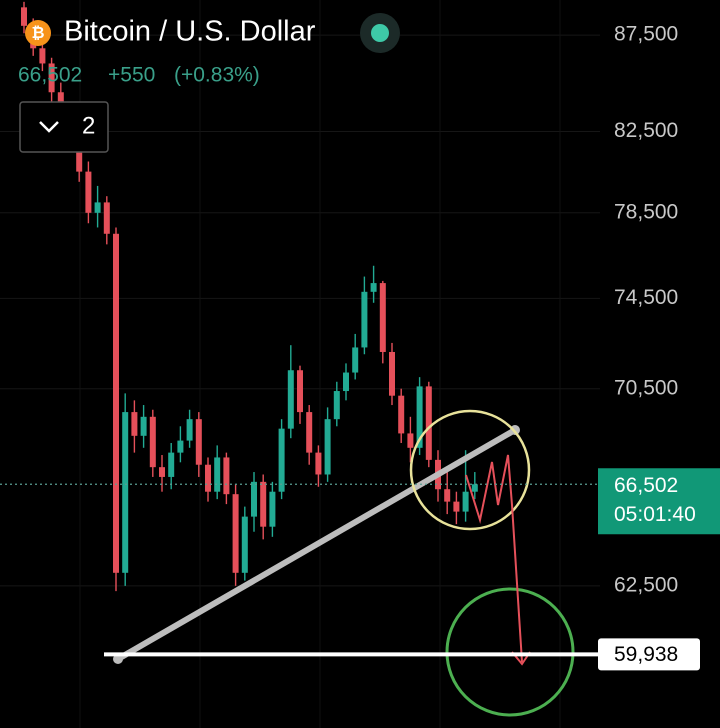  What do you see at coordinates (190, 32) in the screenshot?
I see `symbol-title: Bitcoin / U.S. Dollar` at bounding box center [190, 32].